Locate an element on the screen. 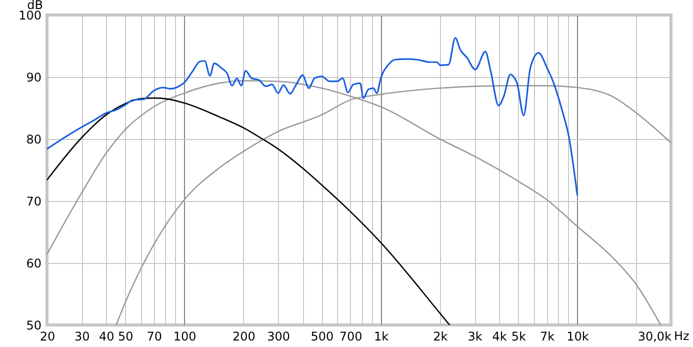 The image size is (693, 347). x-tick-label: 50 is located at coordinates (126, 337).